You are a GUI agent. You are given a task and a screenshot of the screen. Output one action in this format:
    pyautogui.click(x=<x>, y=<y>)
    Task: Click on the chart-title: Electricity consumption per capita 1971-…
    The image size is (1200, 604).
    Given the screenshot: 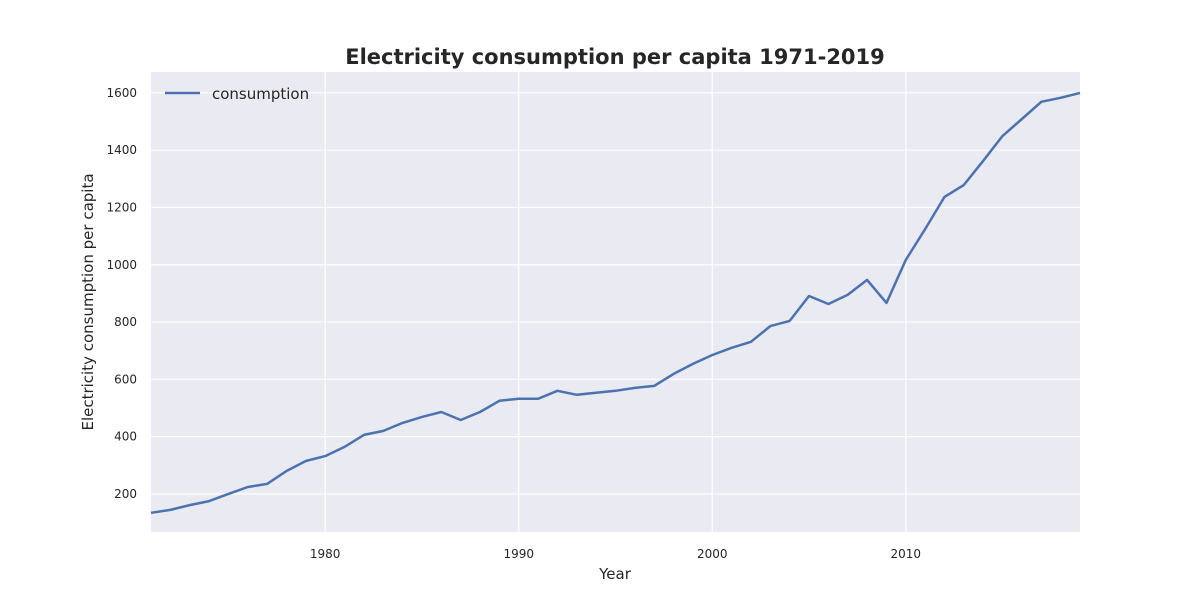 What is the action you would take?
    pyautogui.click(x=615, y=57)
    